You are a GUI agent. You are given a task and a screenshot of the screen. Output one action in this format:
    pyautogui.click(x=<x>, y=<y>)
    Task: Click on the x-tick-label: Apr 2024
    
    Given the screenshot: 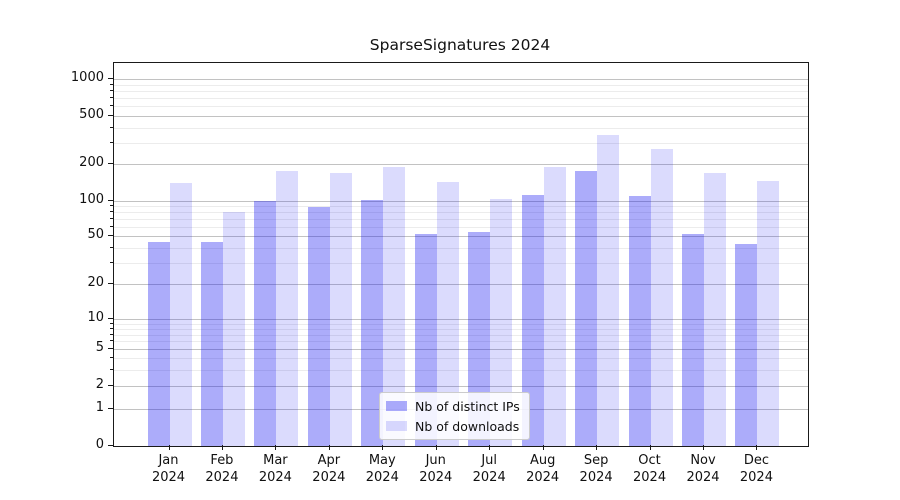 What is the action you would take?
    pyautogui.click(x=329, y=469)
    